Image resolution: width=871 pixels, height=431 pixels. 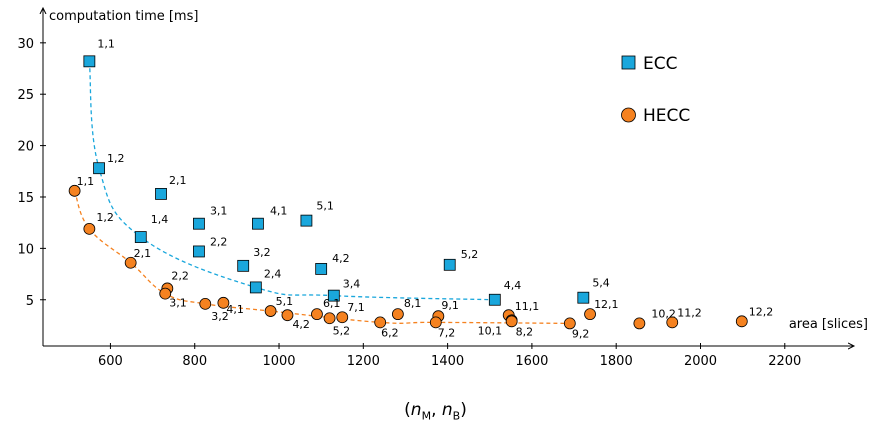 What do you see at coordinates (663, 313) in the screenshot?
I see `hecc-point-label: 10,2` at bounding box center [663, 313].